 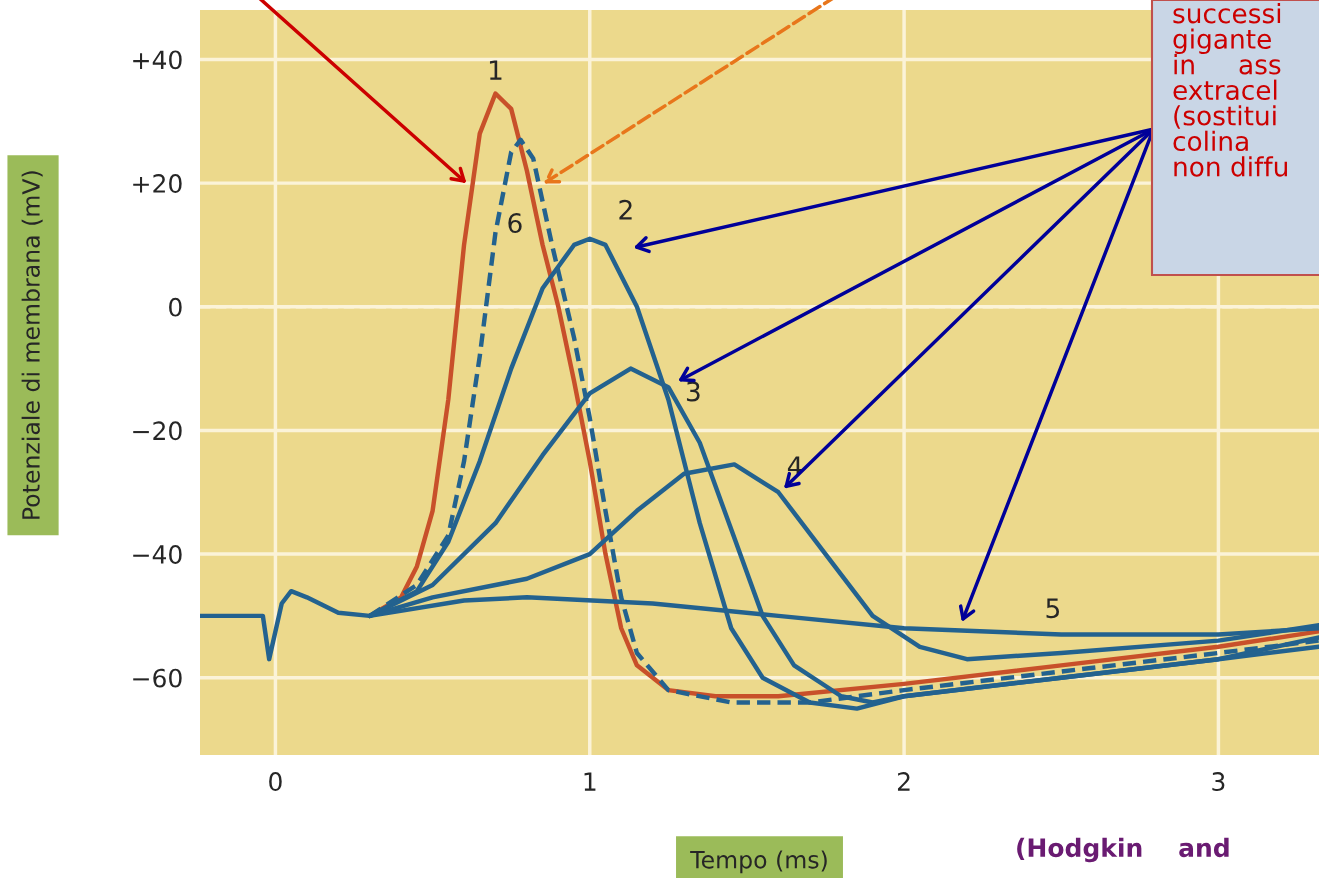 I want to click on annotation: 3, so click(x=693, y=391).